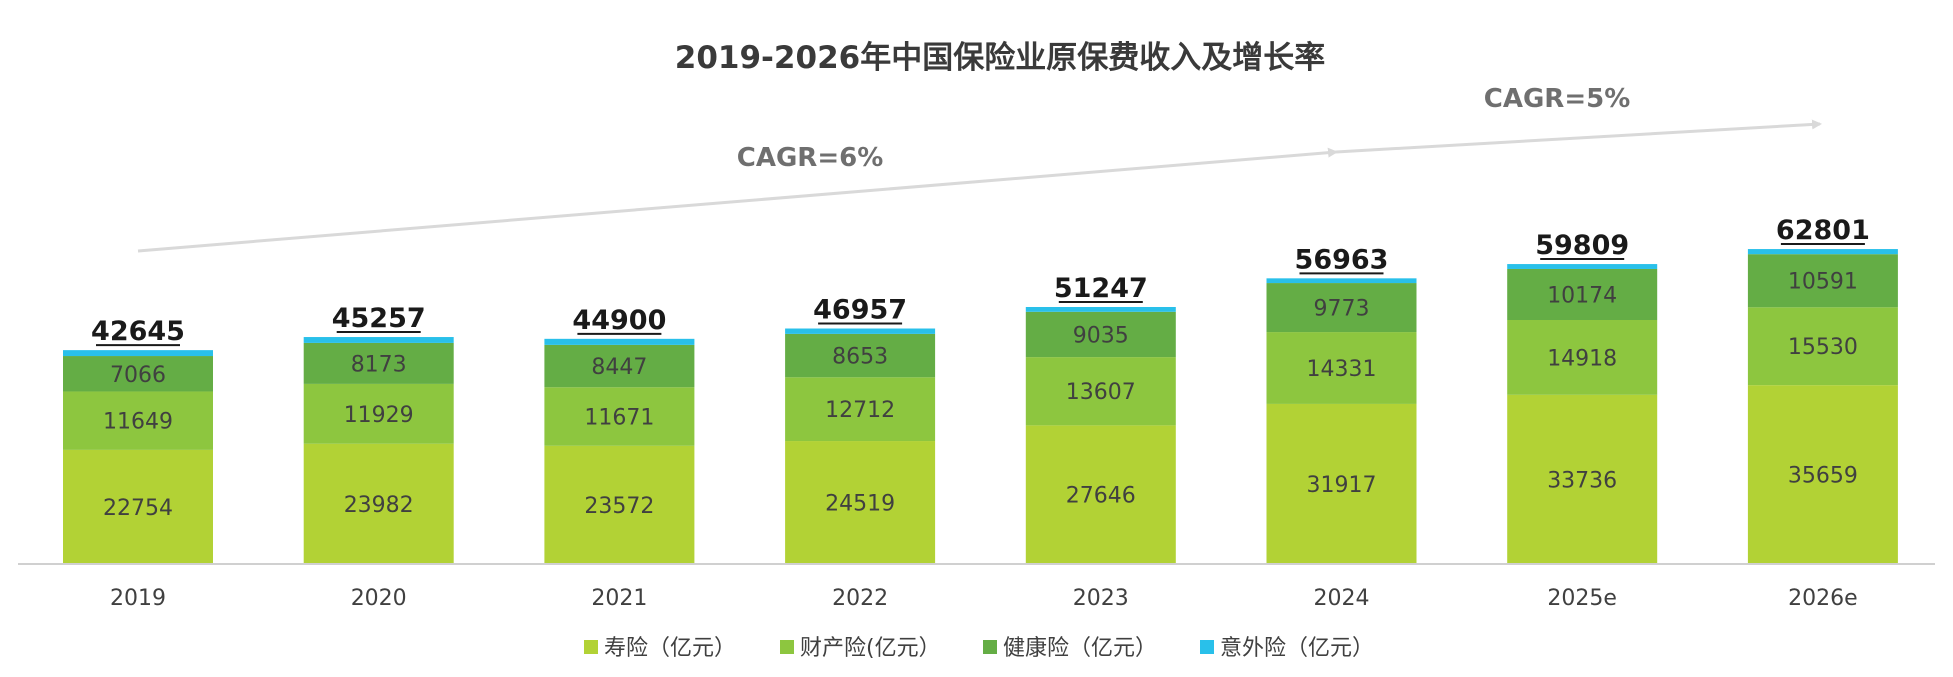 This screenshot has height=677, width=1953. I want to click on bar-group-2022: 24519 12712 8653 46957, so click(860, 429).